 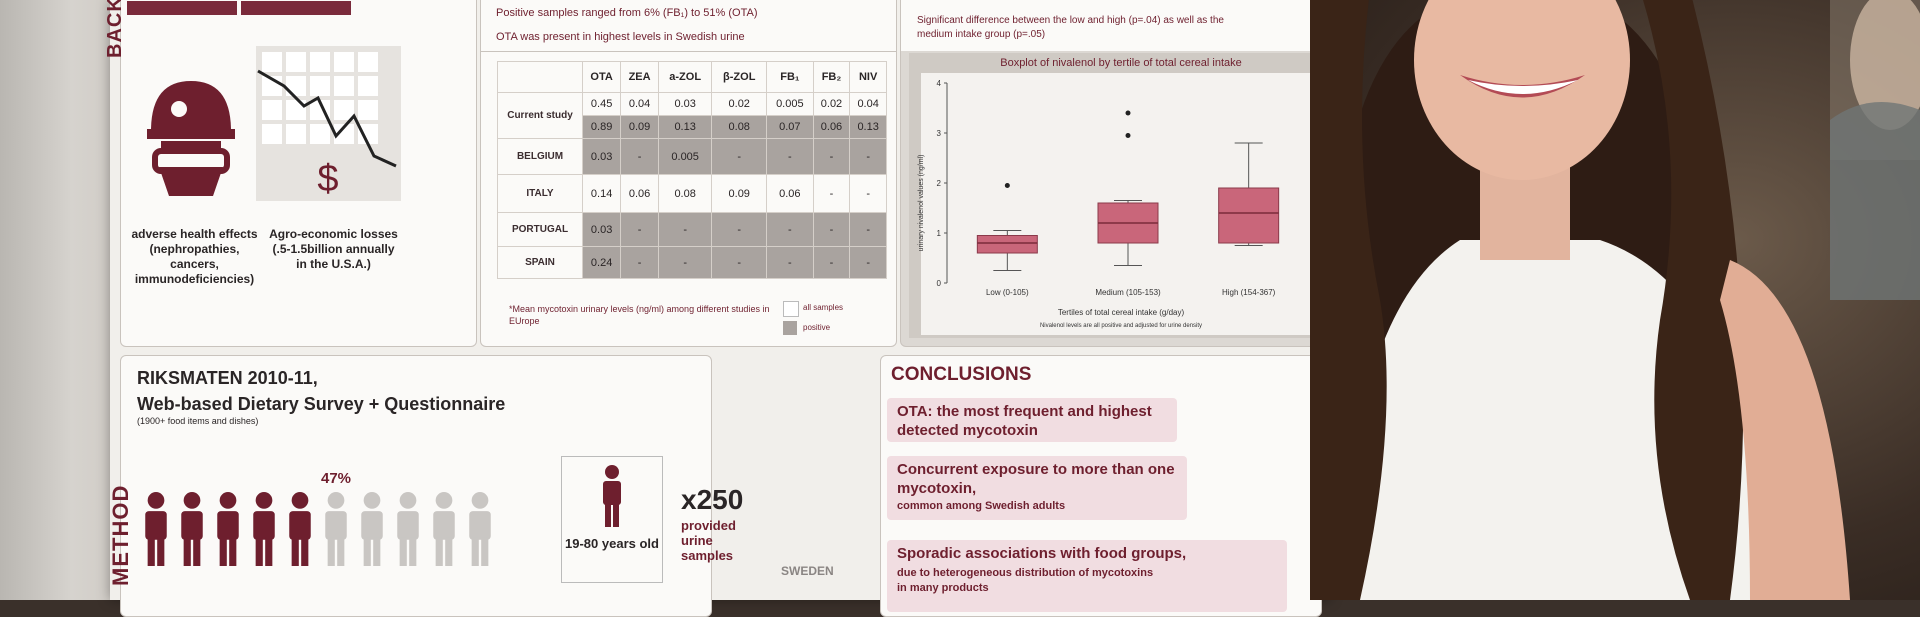 What do you see at coordinates (961, 374) in the screenshot?
I see `conclusions-title: CONCLUSIONS` at bounding box center [961, 374].